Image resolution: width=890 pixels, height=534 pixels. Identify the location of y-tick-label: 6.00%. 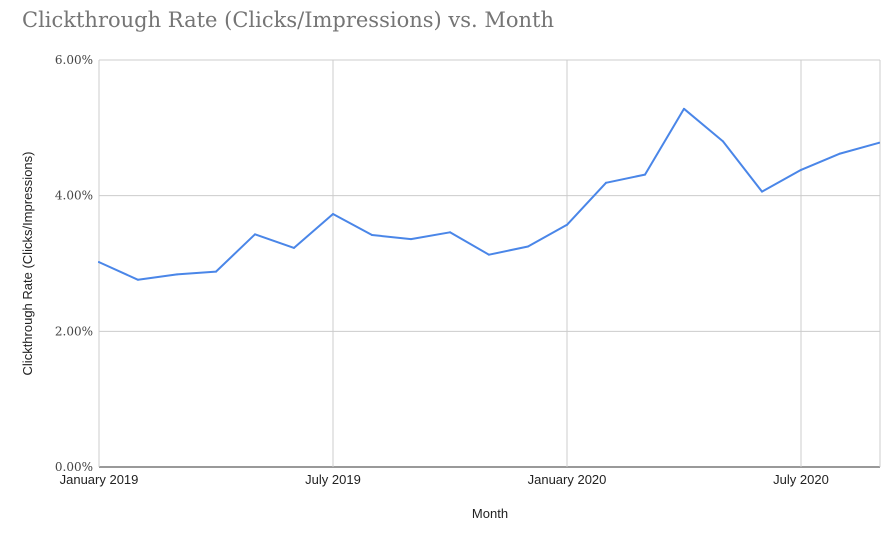
(74, 60).